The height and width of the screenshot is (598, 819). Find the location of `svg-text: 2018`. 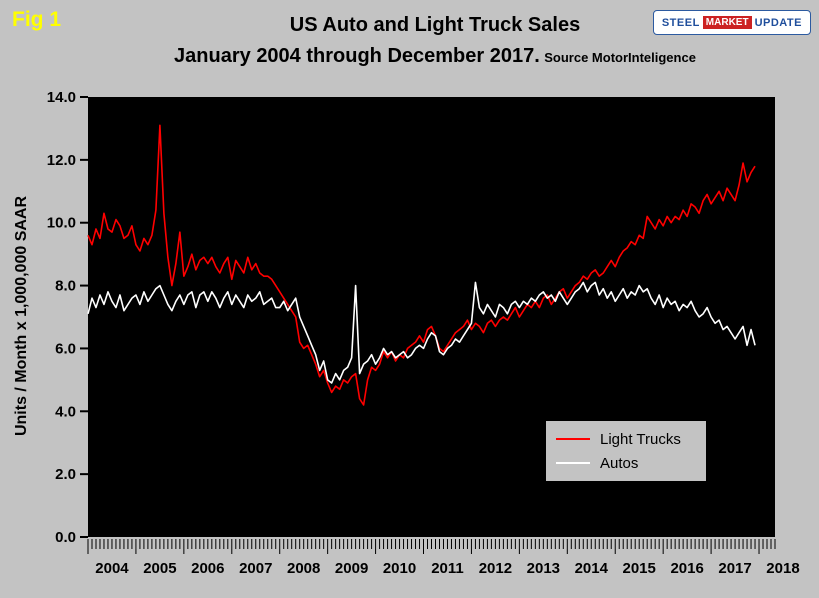

svg-text: 2018 is located at coordinates (782, 568).